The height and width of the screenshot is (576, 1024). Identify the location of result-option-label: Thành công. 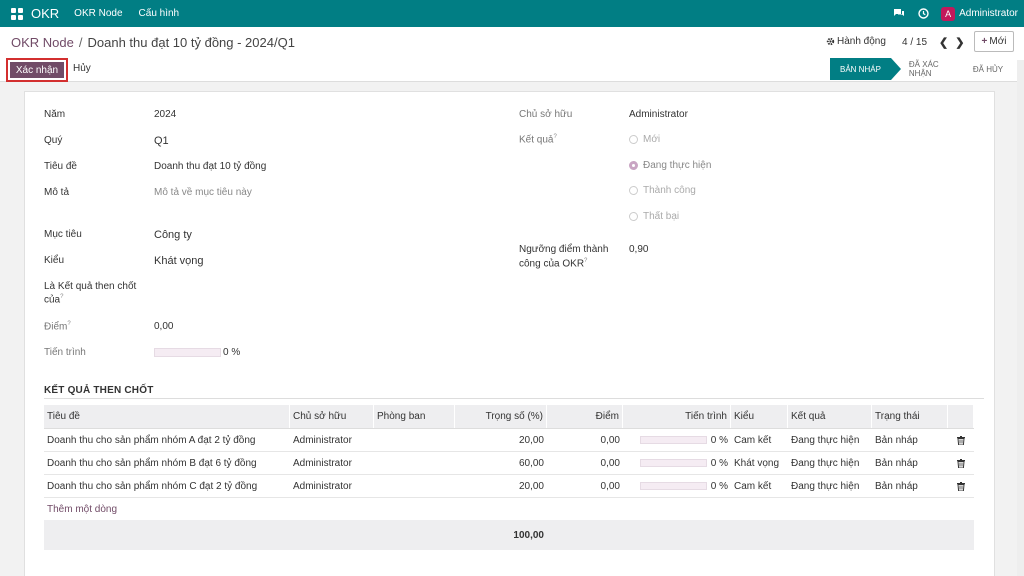
(669, 190).